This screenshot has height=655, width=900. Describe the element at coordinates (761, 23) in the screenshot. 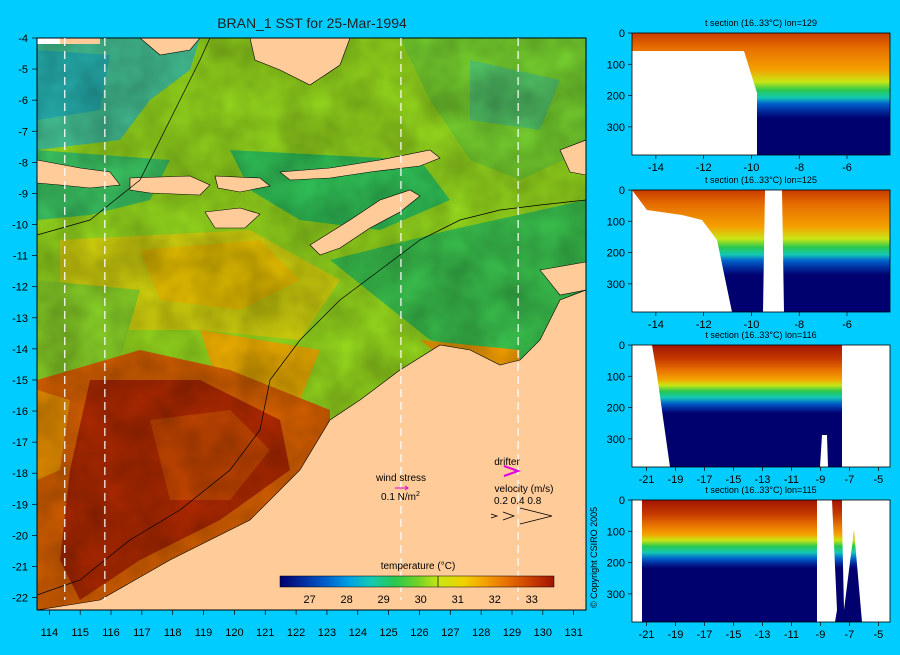

I see `section-title: t section (16..33°C) lon=129` at that location.